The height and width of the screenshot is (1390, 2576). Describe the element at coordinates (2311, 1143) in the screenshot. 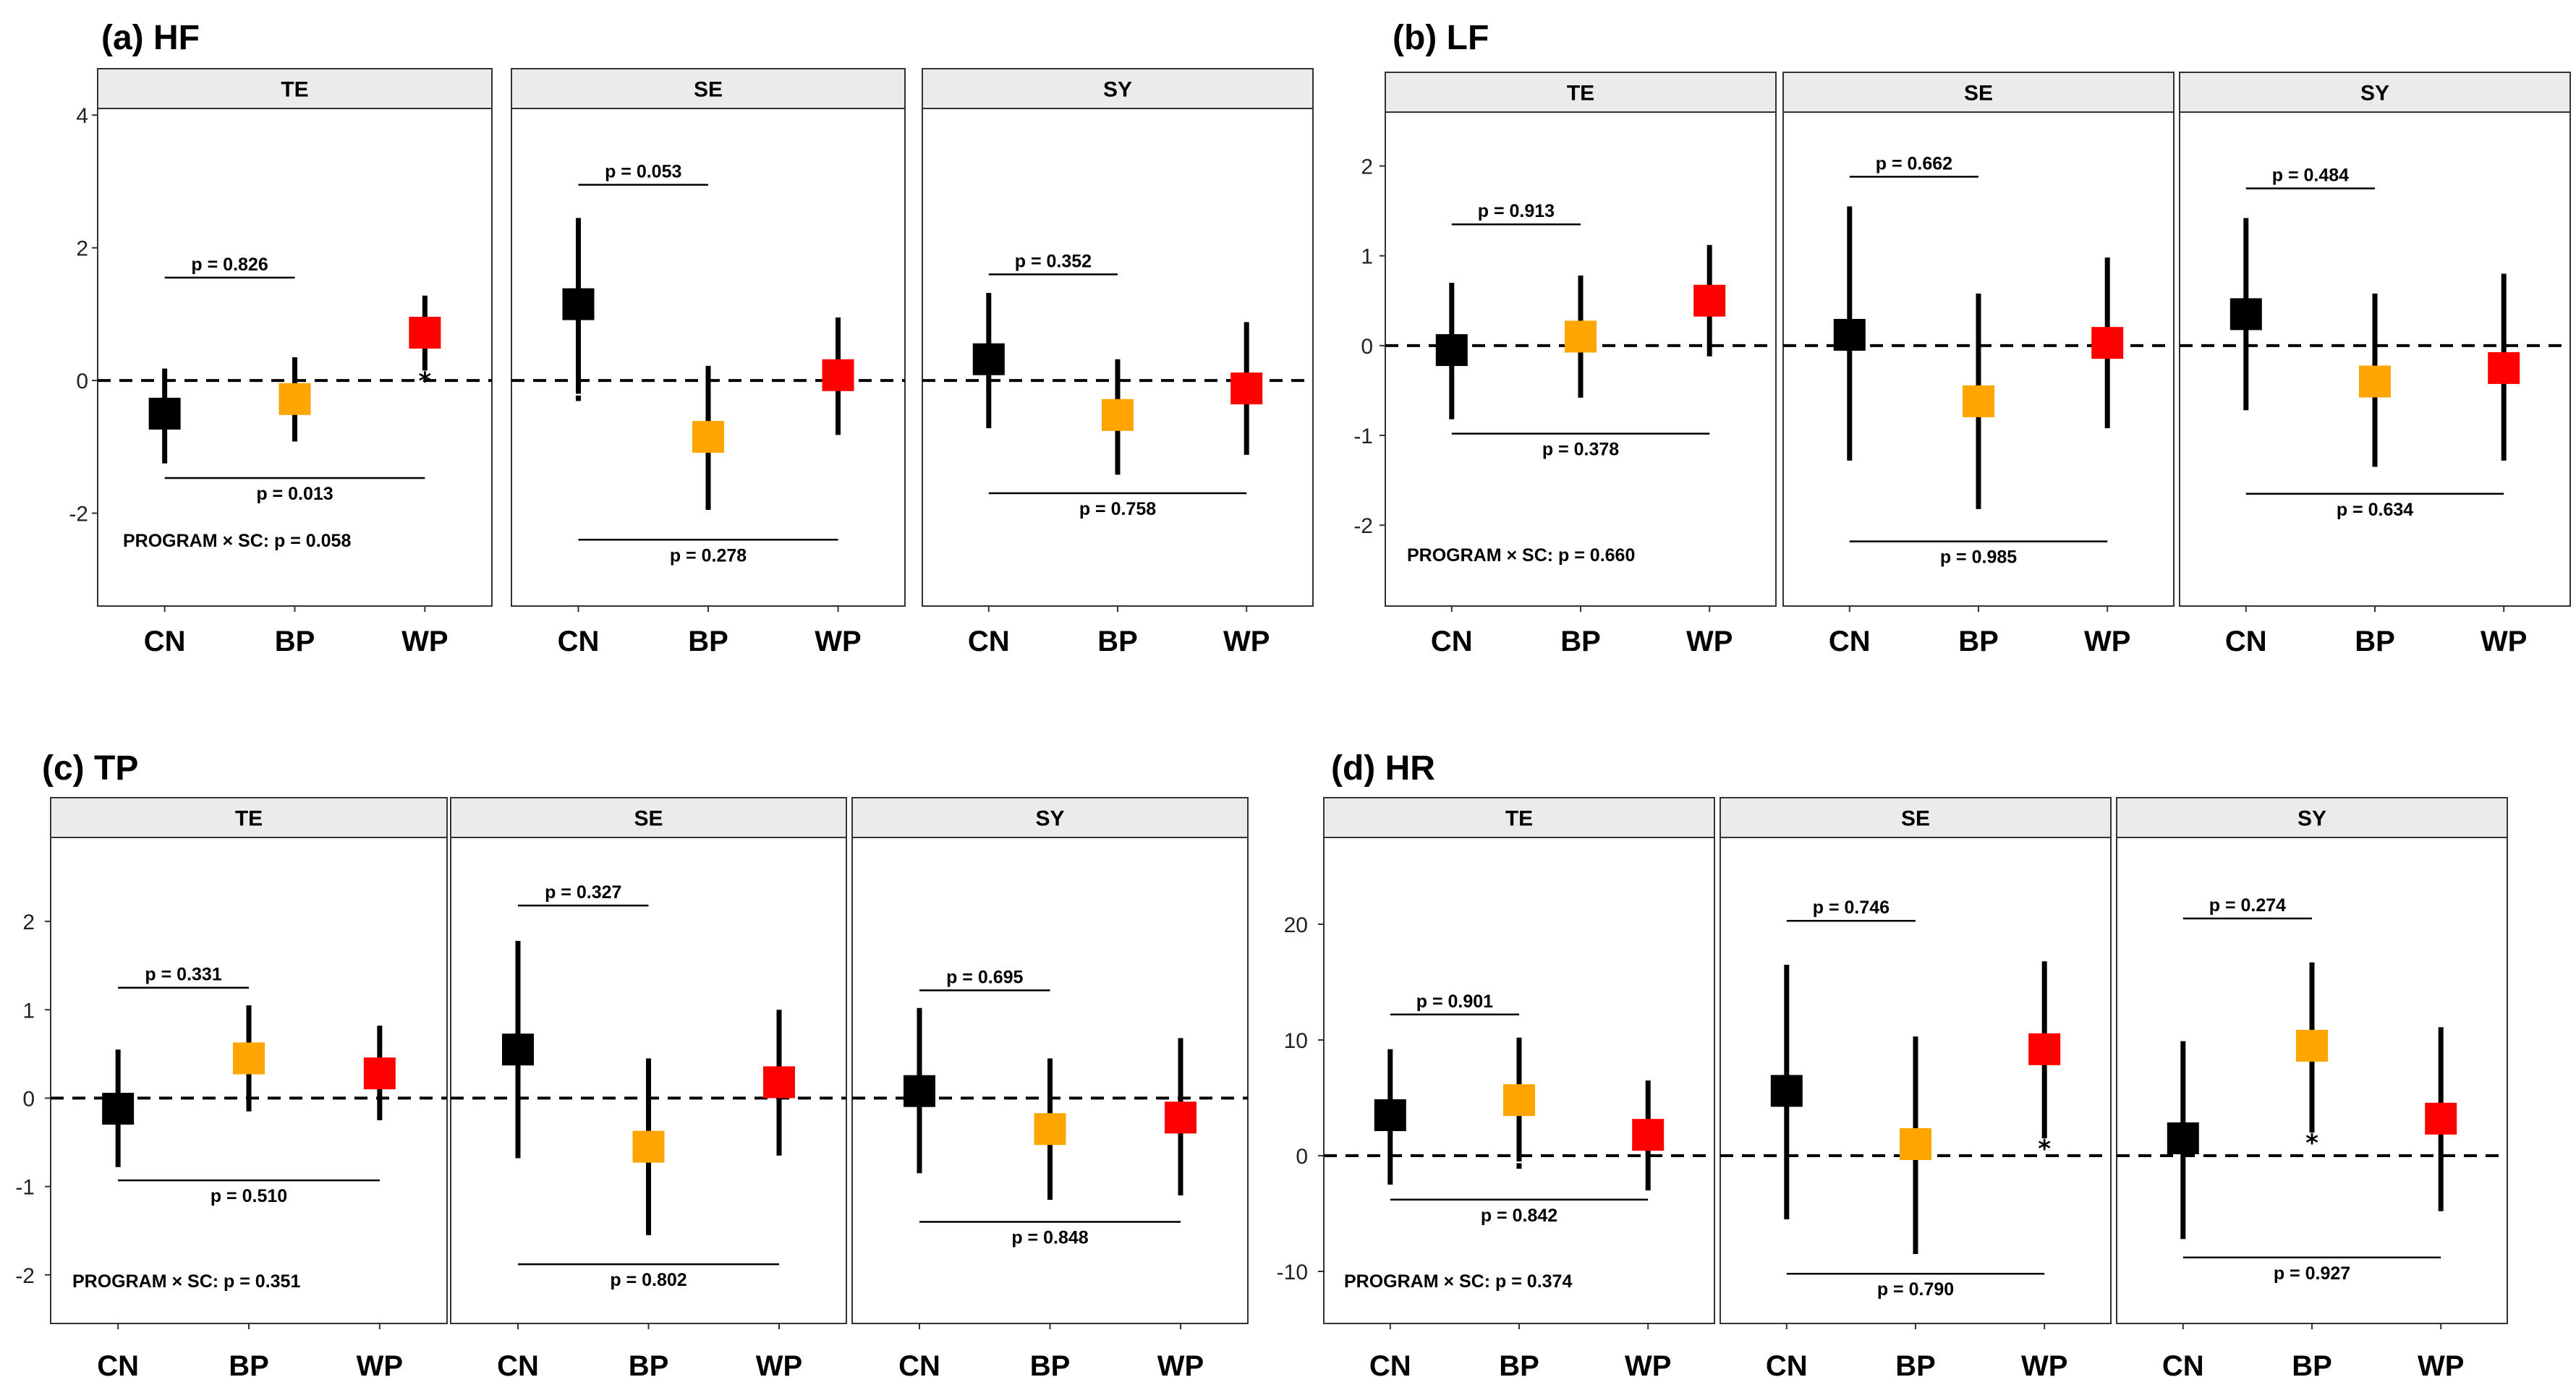

I see `significance-marker-bp: *` at that location.